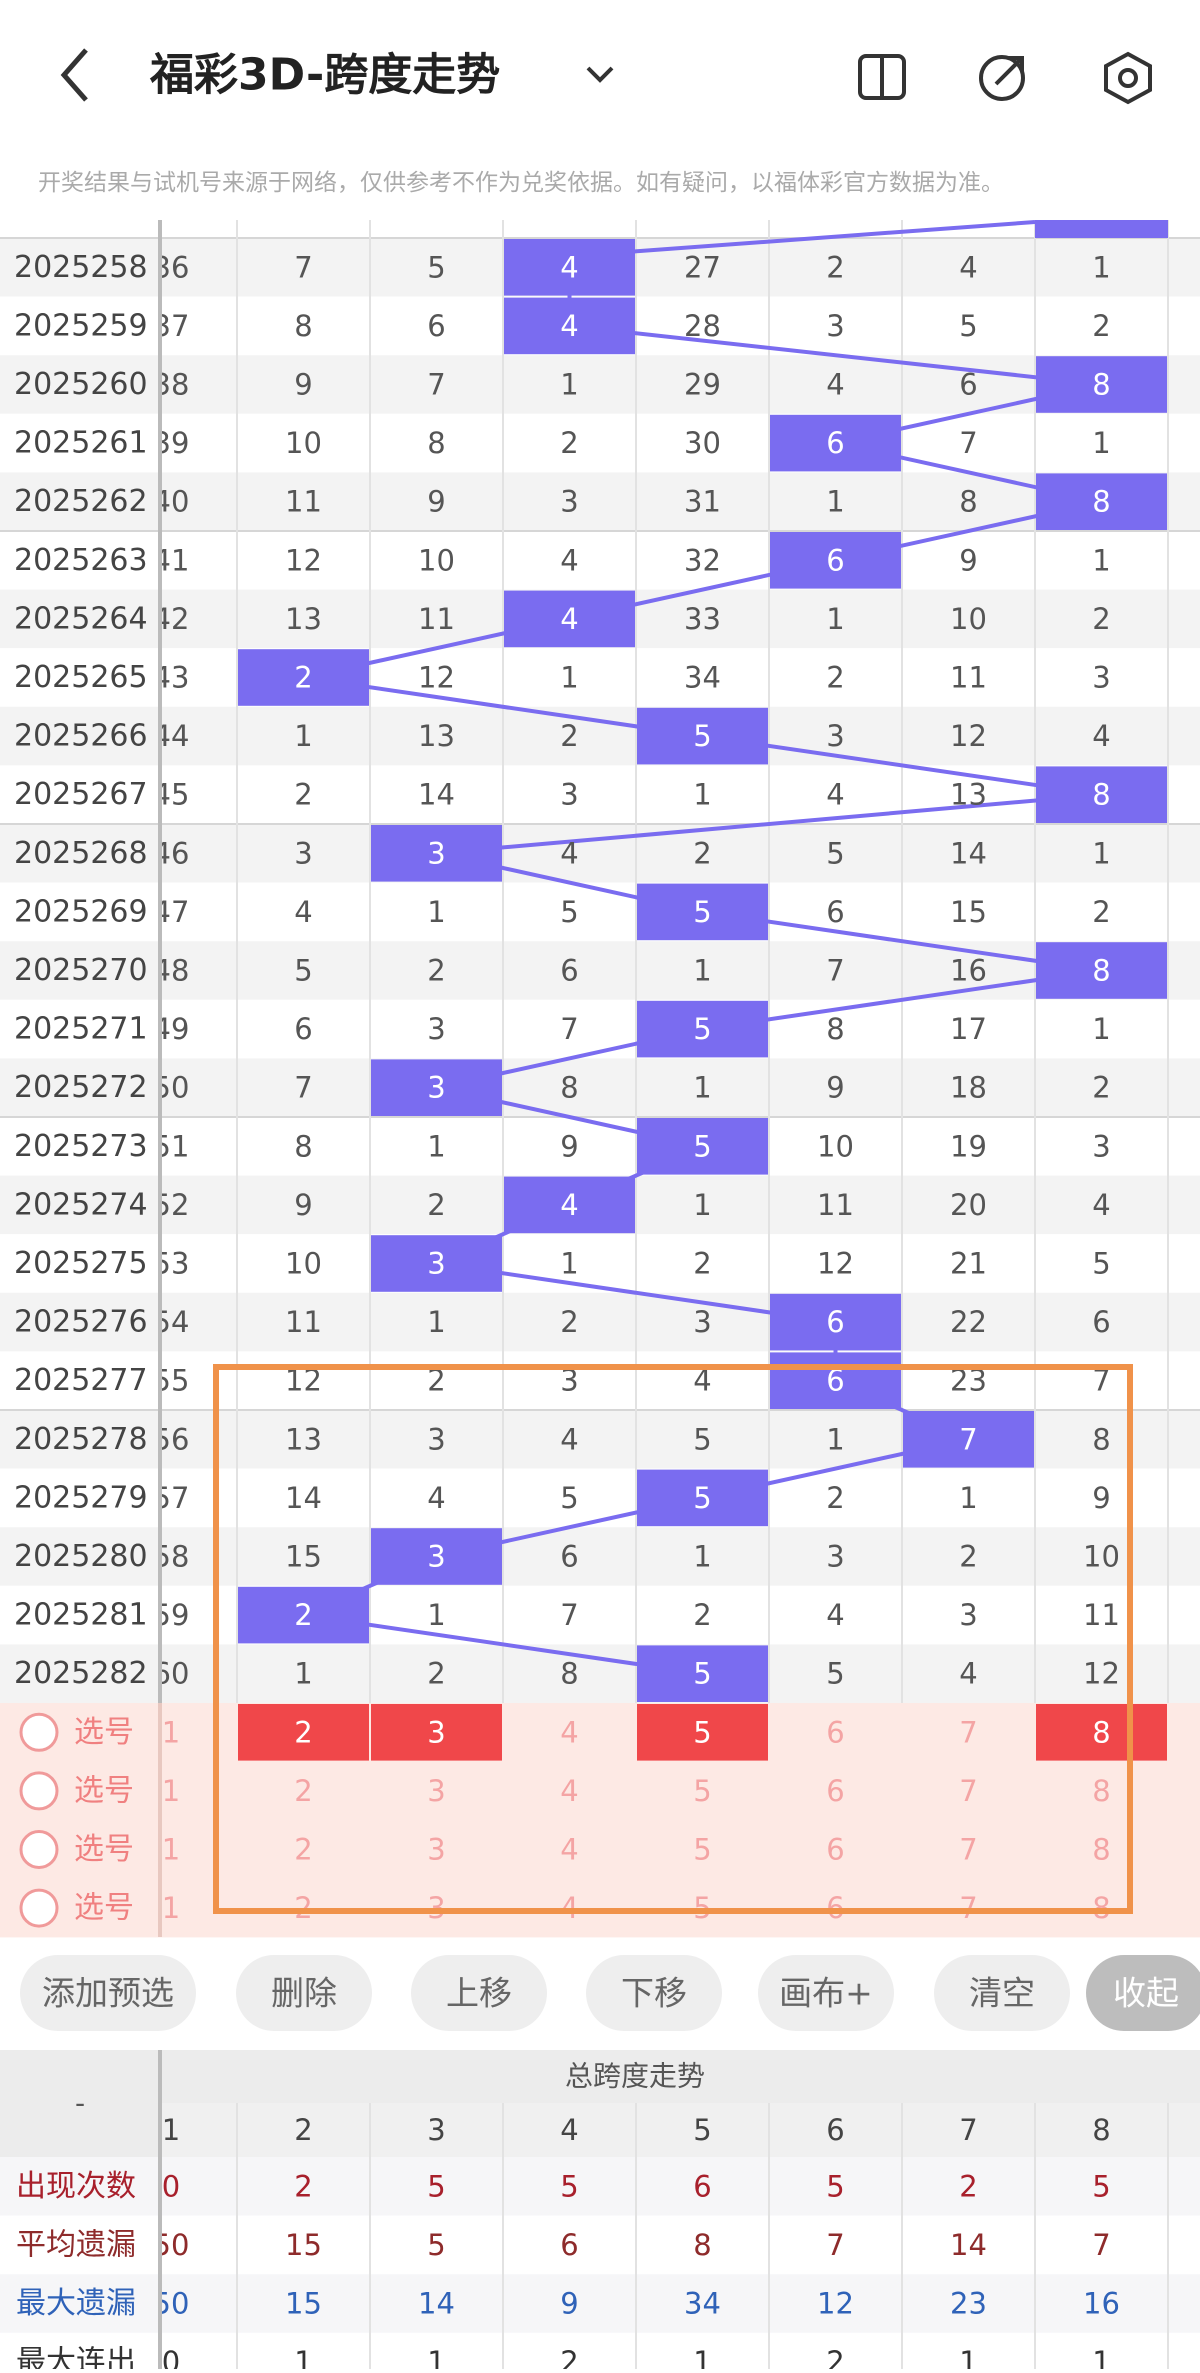 This screenshot has width=1200, height=2373. Describe the element at coordinates (1146, 1993) in the screenshot. I see `button-label: 收起` at that location.